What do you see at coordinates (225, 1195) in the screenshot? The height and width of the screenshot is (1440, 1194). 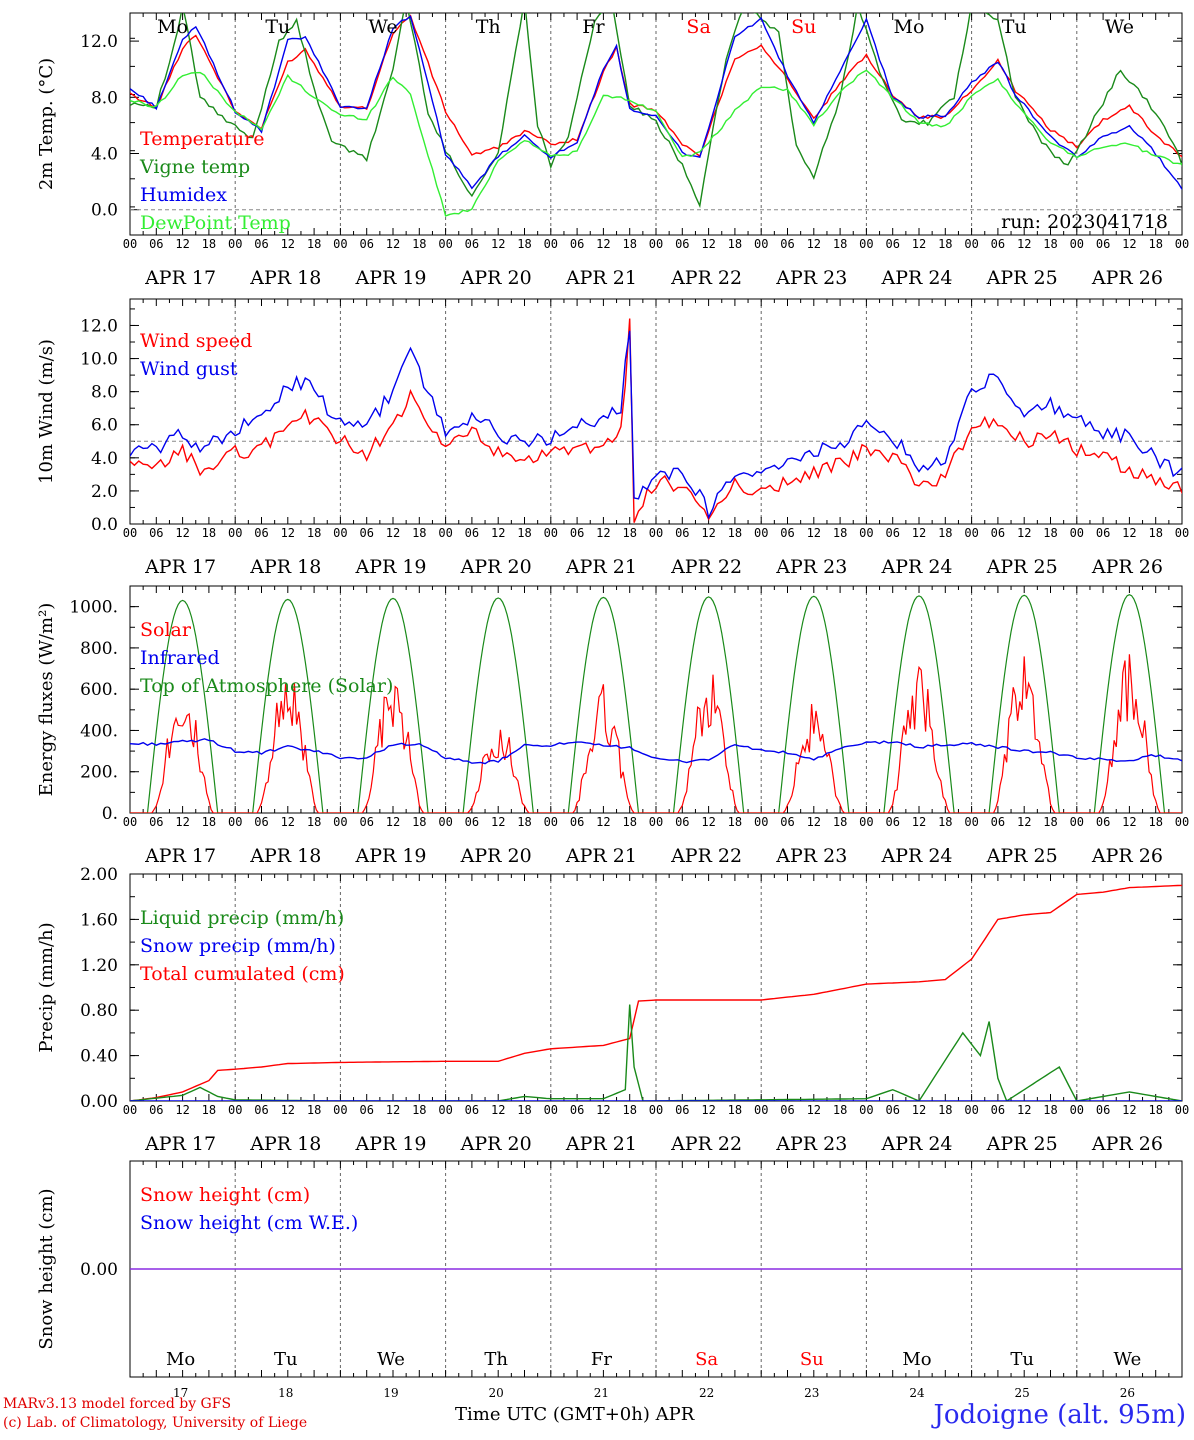 I see `legend-item: Snow height (cm)` at bounding box center [225, 1195].